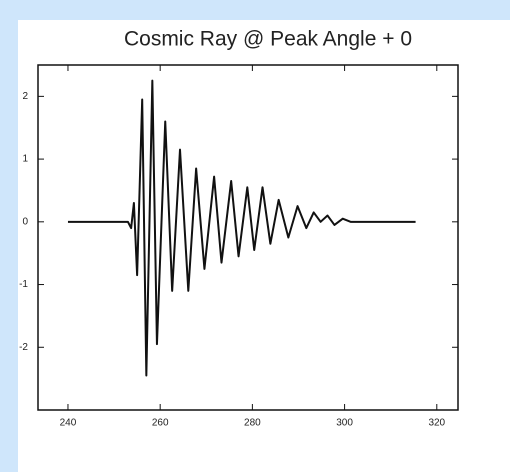 The height and width of the screenshot is (472, 510). Describe the element at coordinates (25, 159) in the screenshot. I see `y-tick-label: 1` at that location.